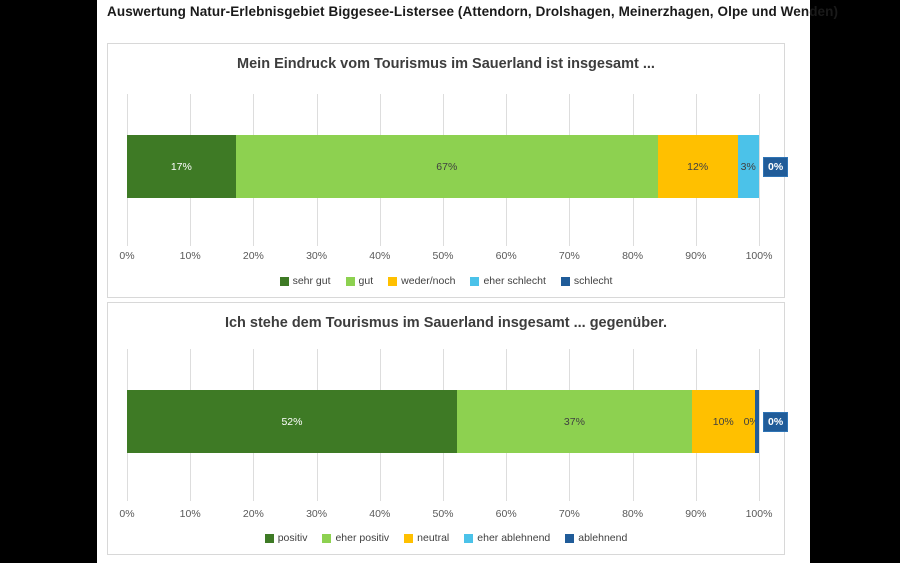 The height and width of the screenshot is (563, 900). I want to click on legend-label: sehr gut, so click(311, 281).